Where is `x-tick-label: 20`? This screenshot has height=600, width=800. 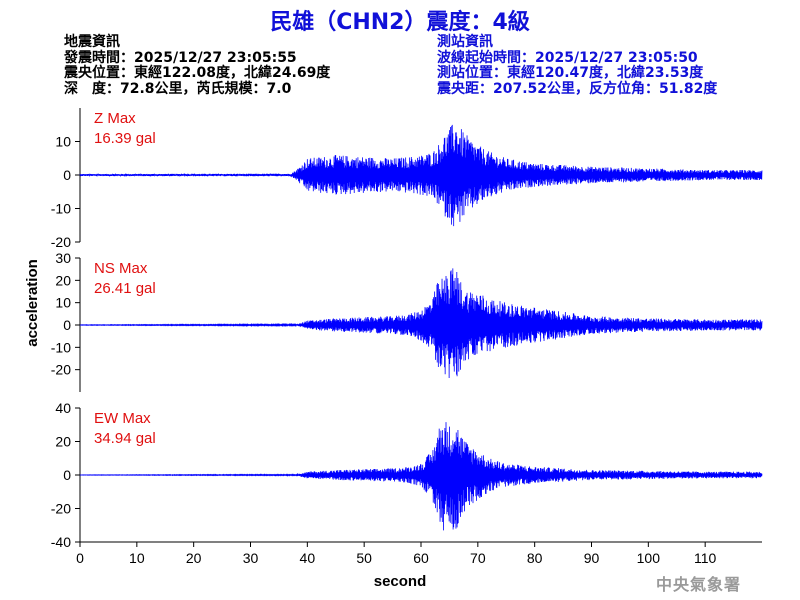 x-tick-label: 20 is located at coordinates (194, 558).